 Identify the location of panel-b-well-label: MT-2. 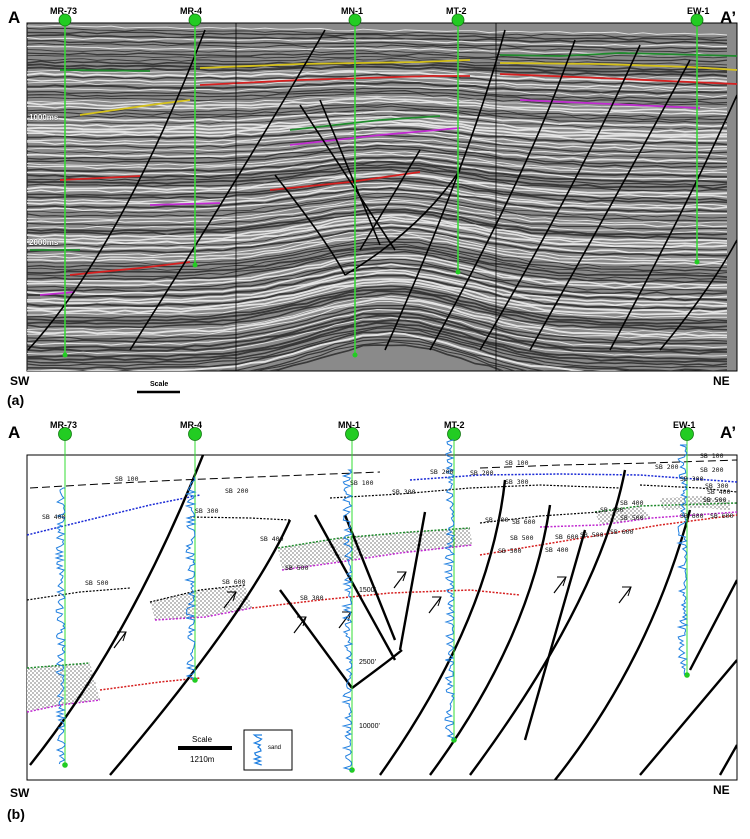
(454, 425).